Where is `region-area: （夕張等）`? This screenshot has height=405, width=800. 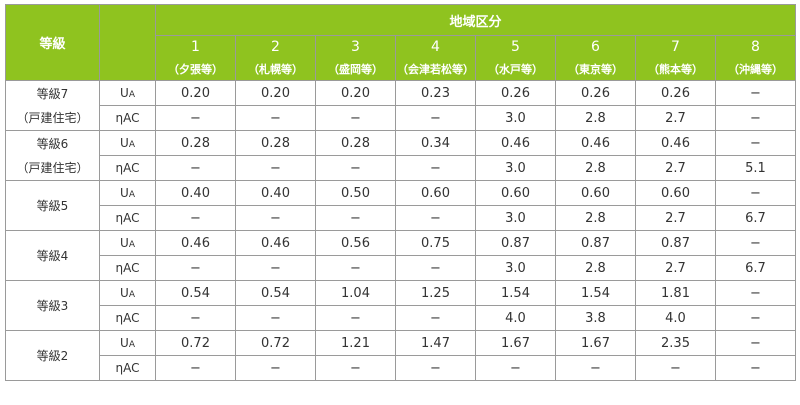
region-area: （夕張等） is located at coordinates (195, 69).